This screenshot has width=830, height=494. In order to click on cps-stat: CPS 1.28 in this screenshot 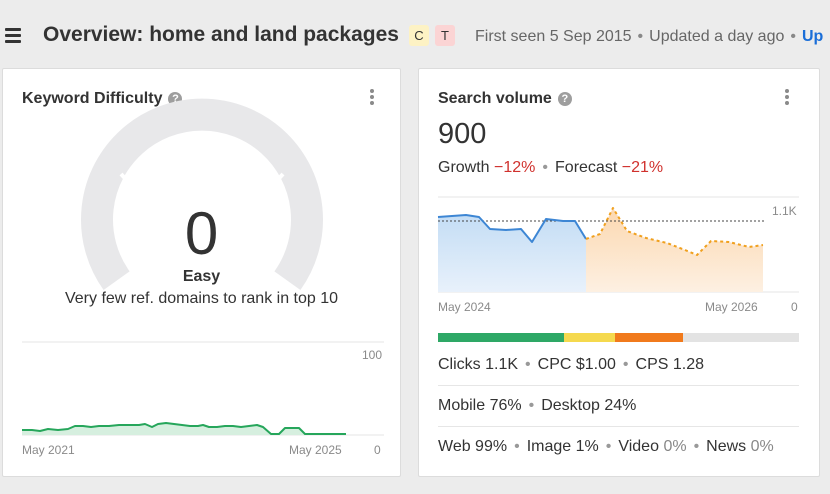, I will do `click(669, 364)`.